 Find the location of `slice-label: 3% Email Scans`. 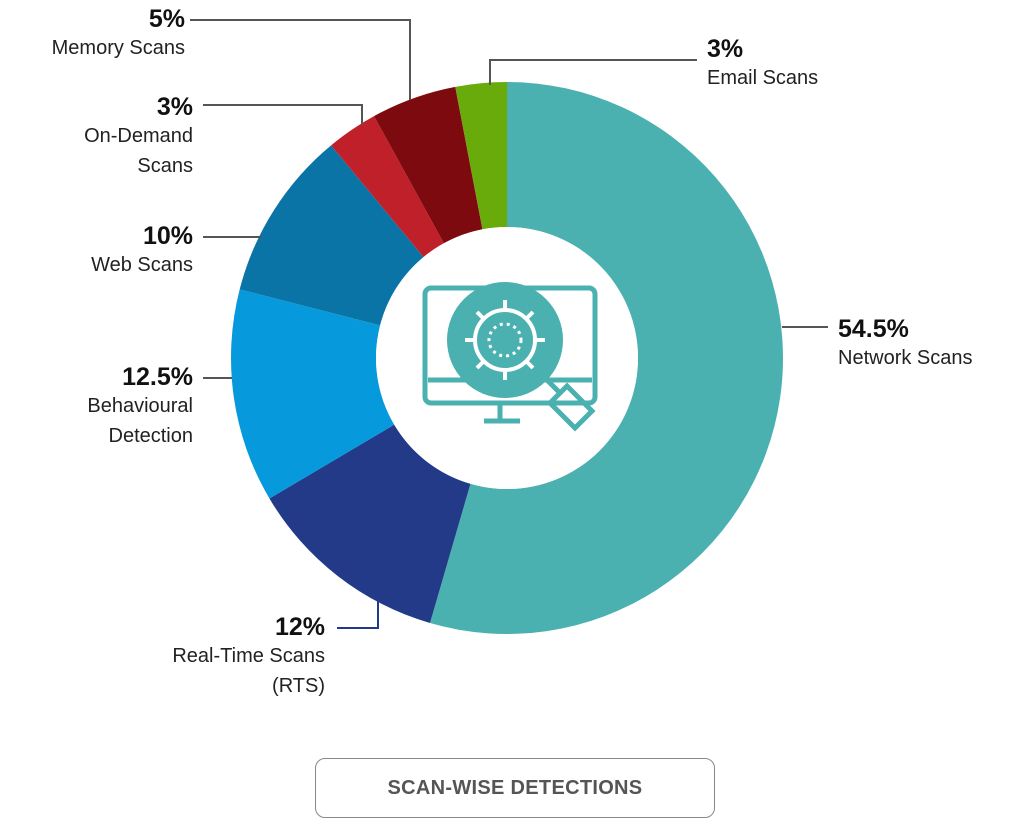

slice-label: 3% Email Scans is located at coordinates (807, 64).